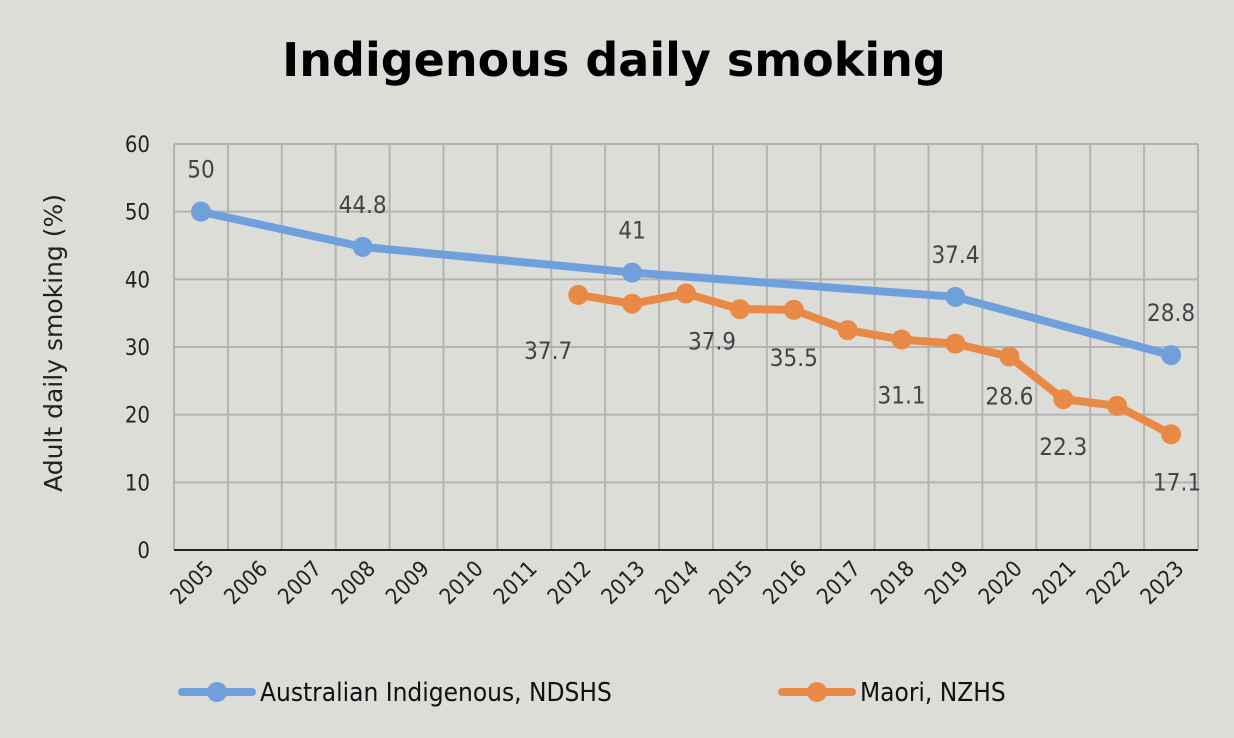  I want to click on x-tick-label: 2017, so click(839, 583).